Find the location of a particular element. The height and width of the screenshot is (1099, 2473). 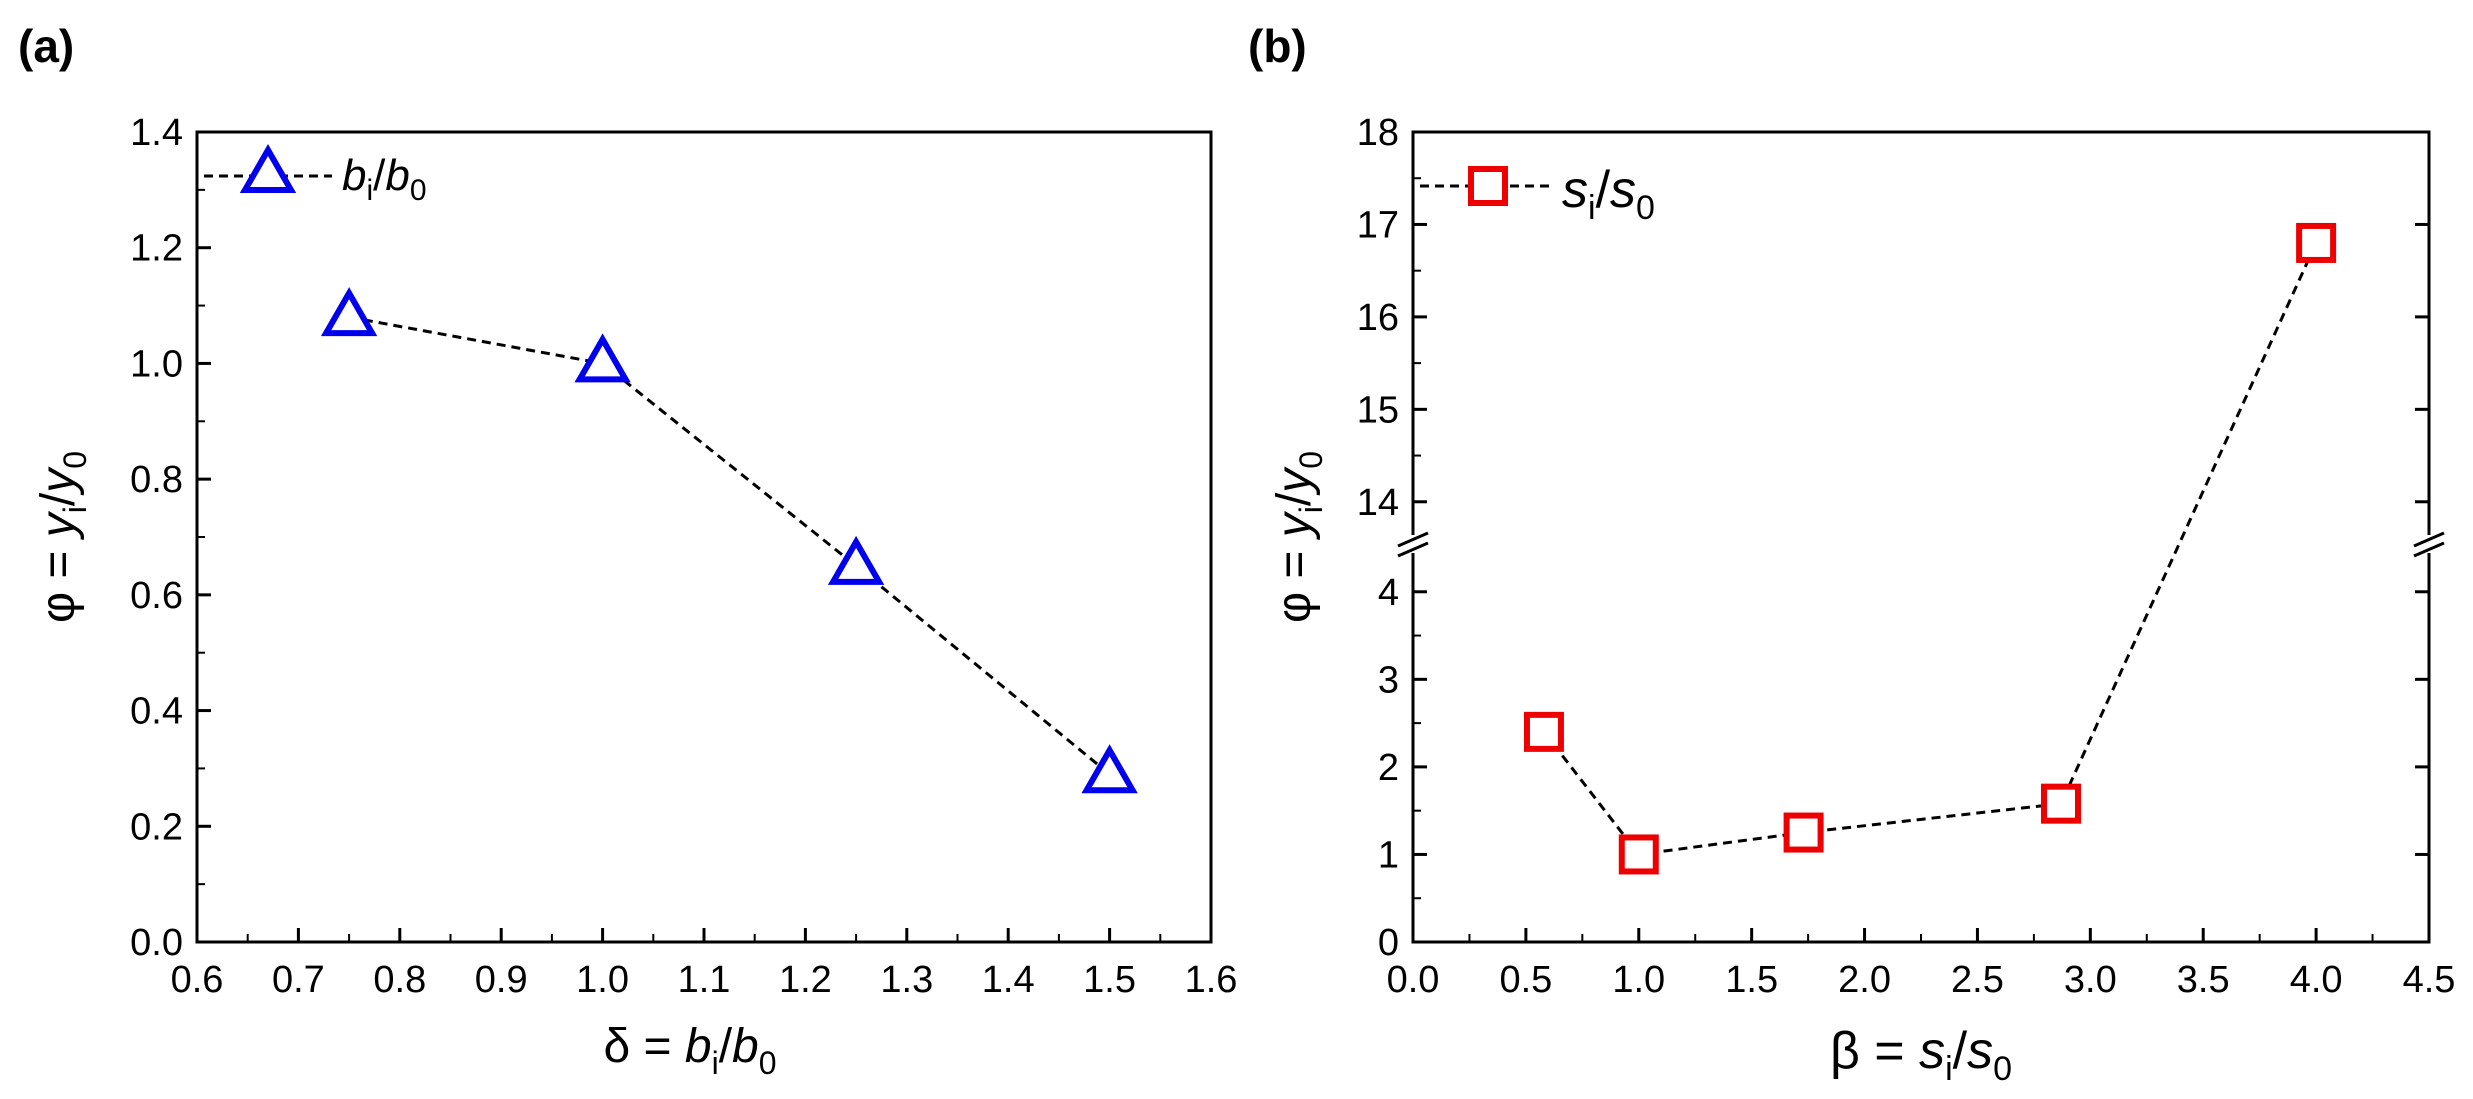

panel-a-x-tick-label: 0.8 is located at coordinates (399, 980).